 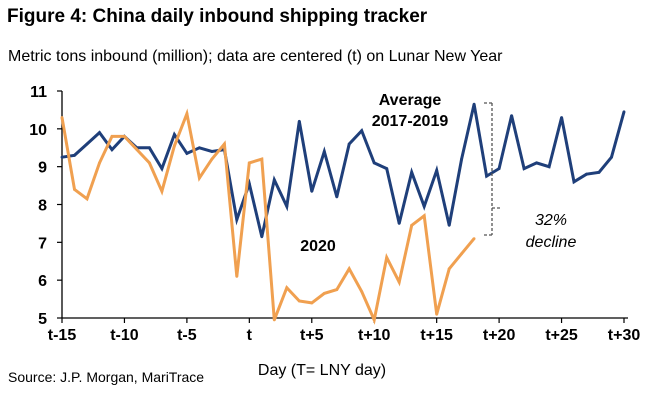 I want to click on source-note: Source: J.P. Morgan, MariTrace, so click(x=106, y=377).